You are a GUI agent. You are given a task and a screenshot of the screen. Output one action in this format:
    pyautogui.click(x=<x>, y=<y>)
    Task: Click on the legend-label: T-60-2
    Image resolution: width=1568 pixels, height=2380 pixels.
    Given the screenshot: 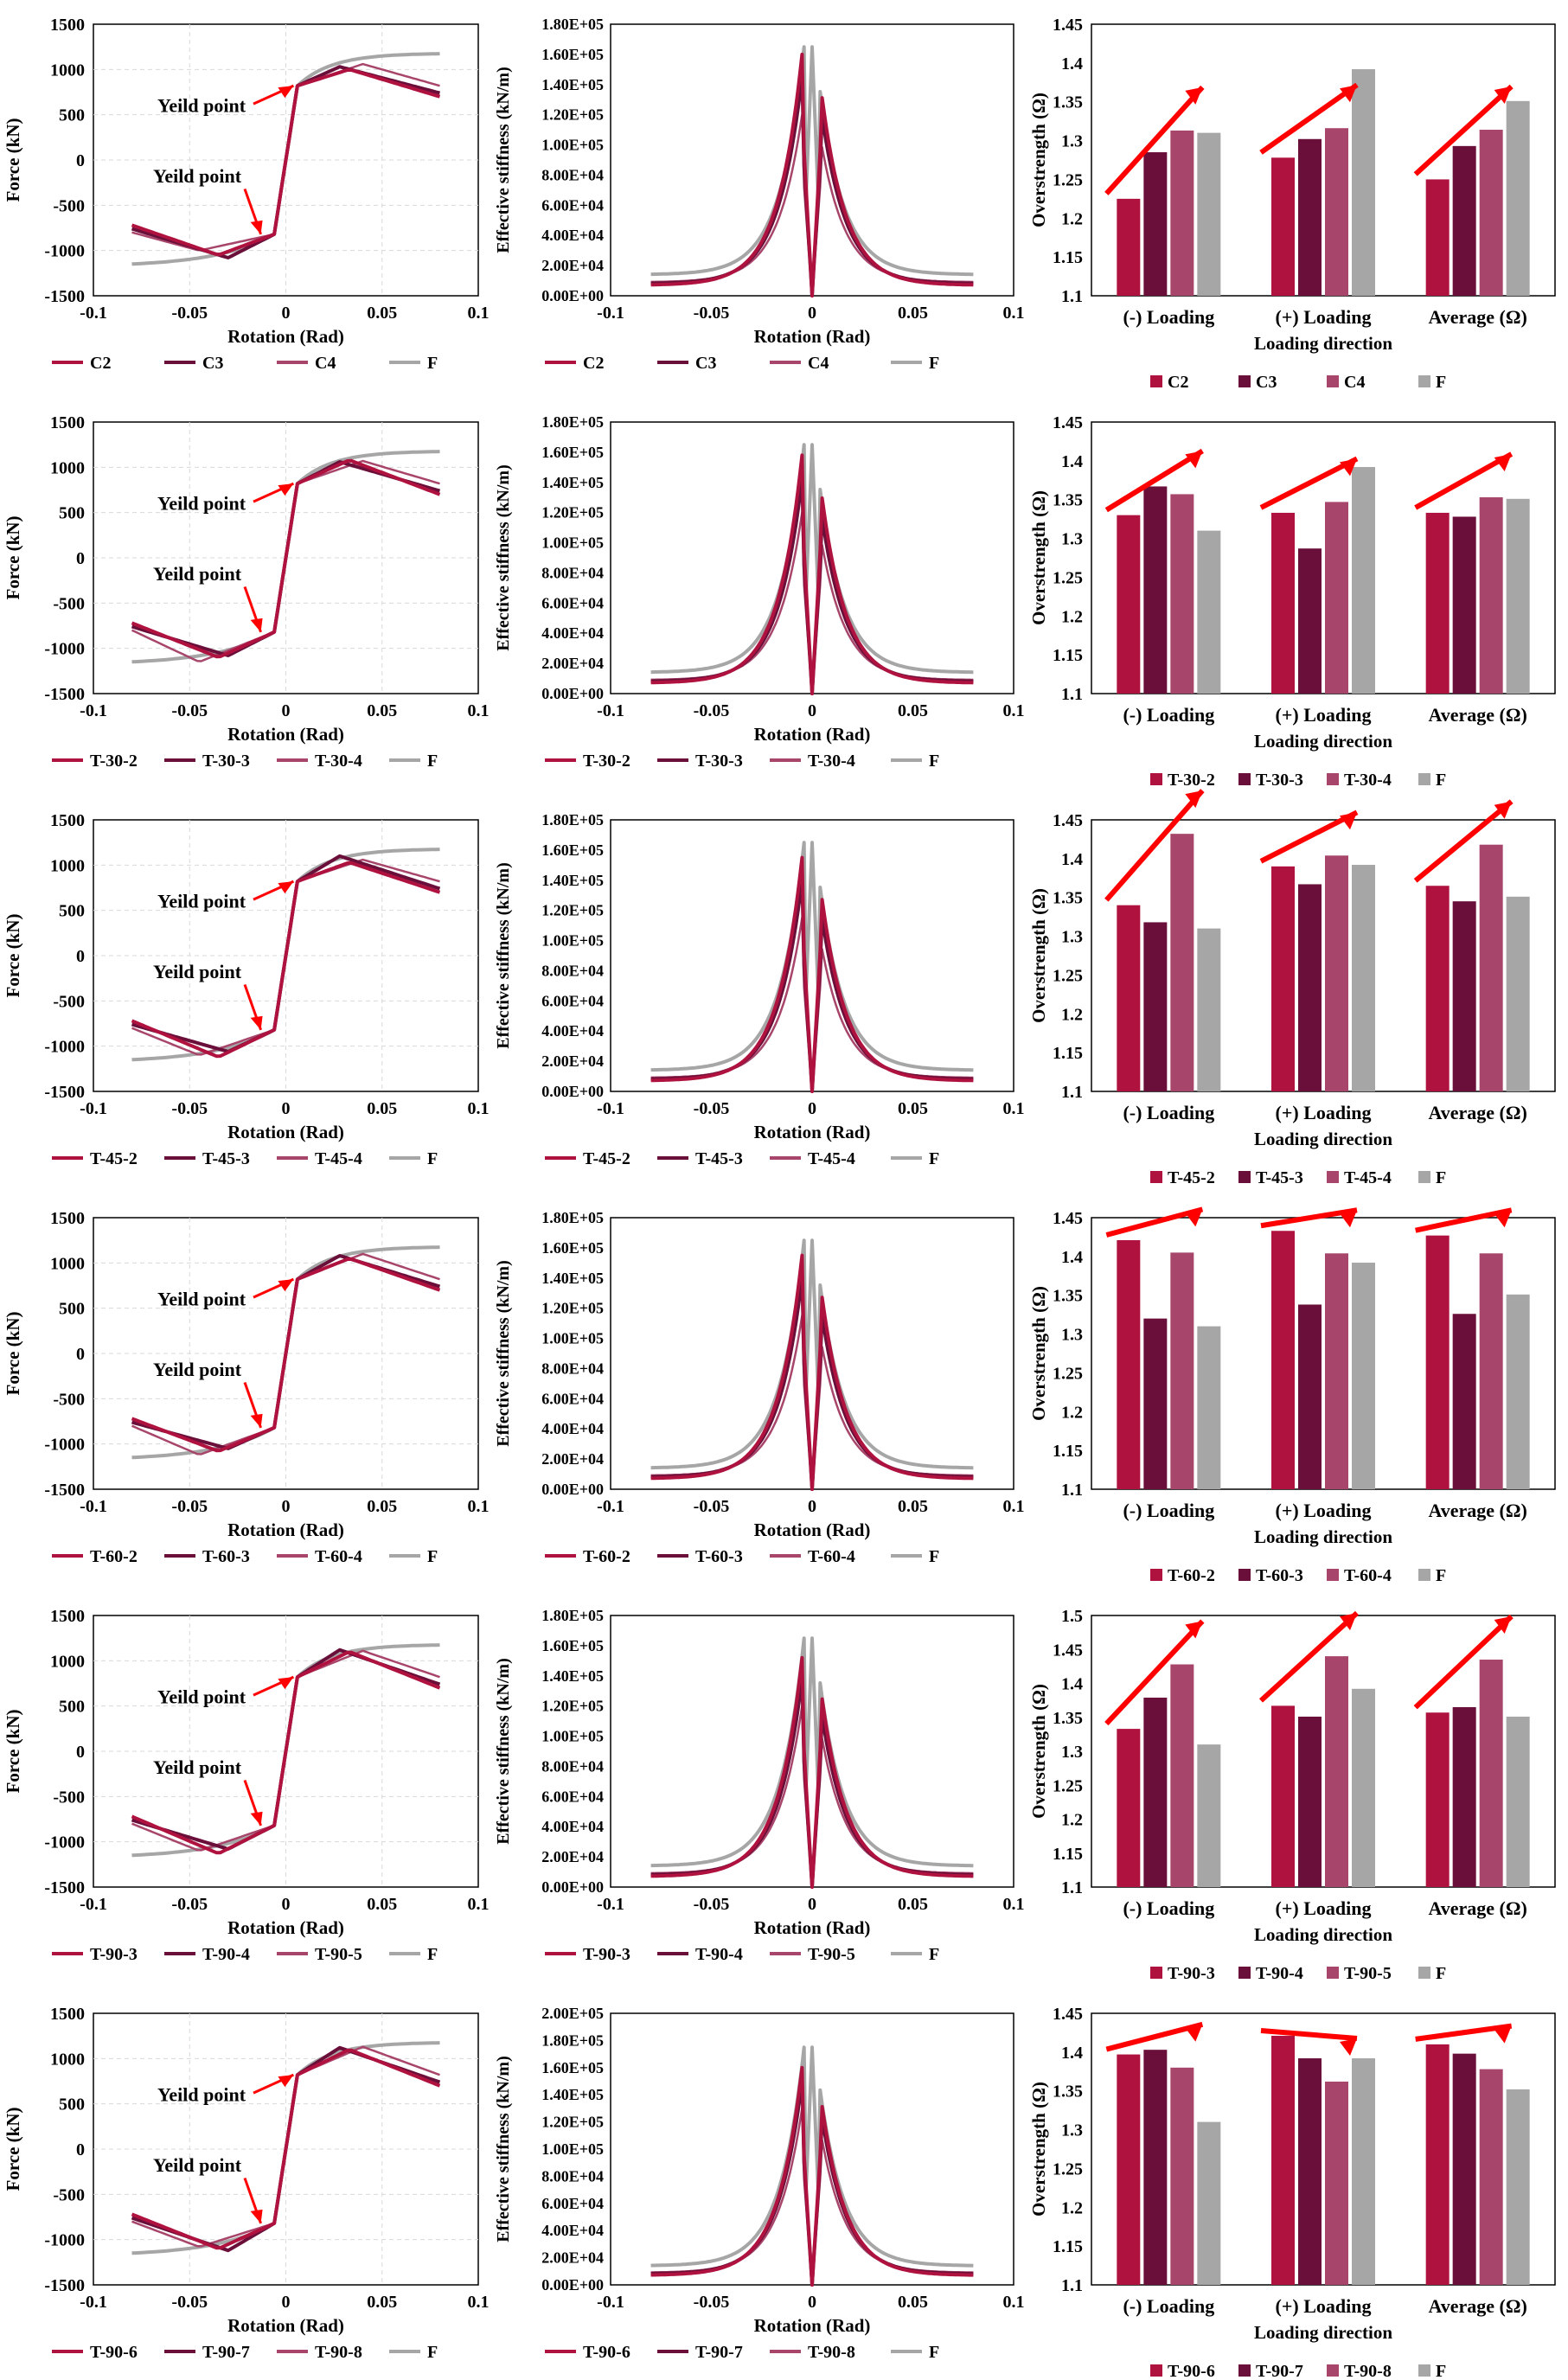 What is the action you would take?
    pyautogui.click(x=1191, y=1575)
    